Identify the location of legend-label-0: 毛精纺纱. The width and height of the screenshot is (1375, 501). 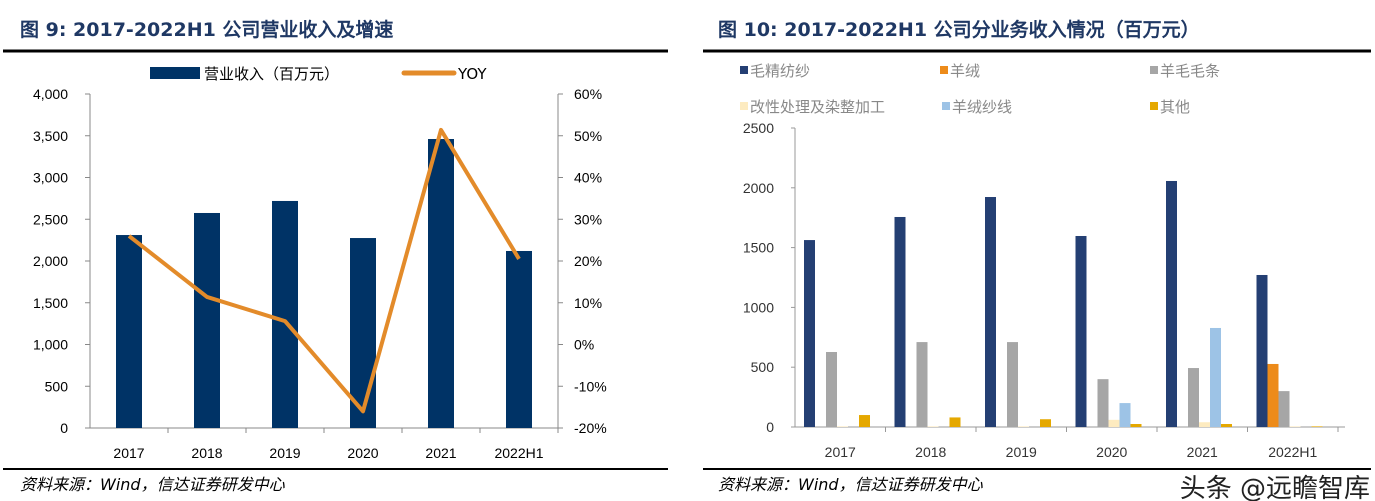
(780, 71).